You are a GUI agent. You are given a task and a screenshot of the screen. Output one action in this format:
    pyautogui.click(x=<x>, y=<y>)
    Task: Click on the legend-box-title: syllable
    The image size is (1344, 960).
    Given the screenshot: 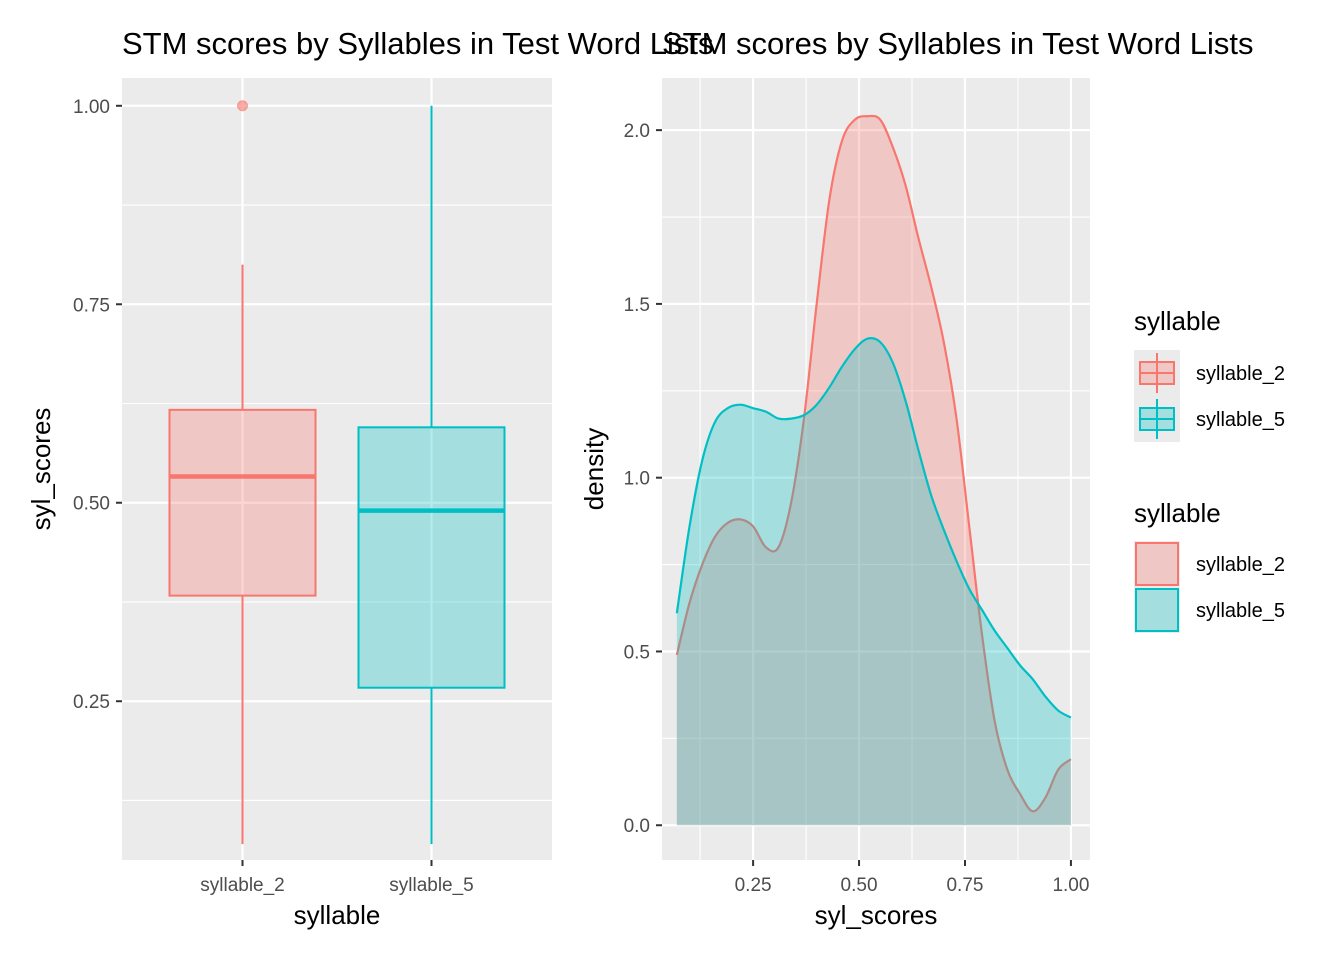 What is the action you would take?
    pyautogui.click(x=1177, y=321)
    